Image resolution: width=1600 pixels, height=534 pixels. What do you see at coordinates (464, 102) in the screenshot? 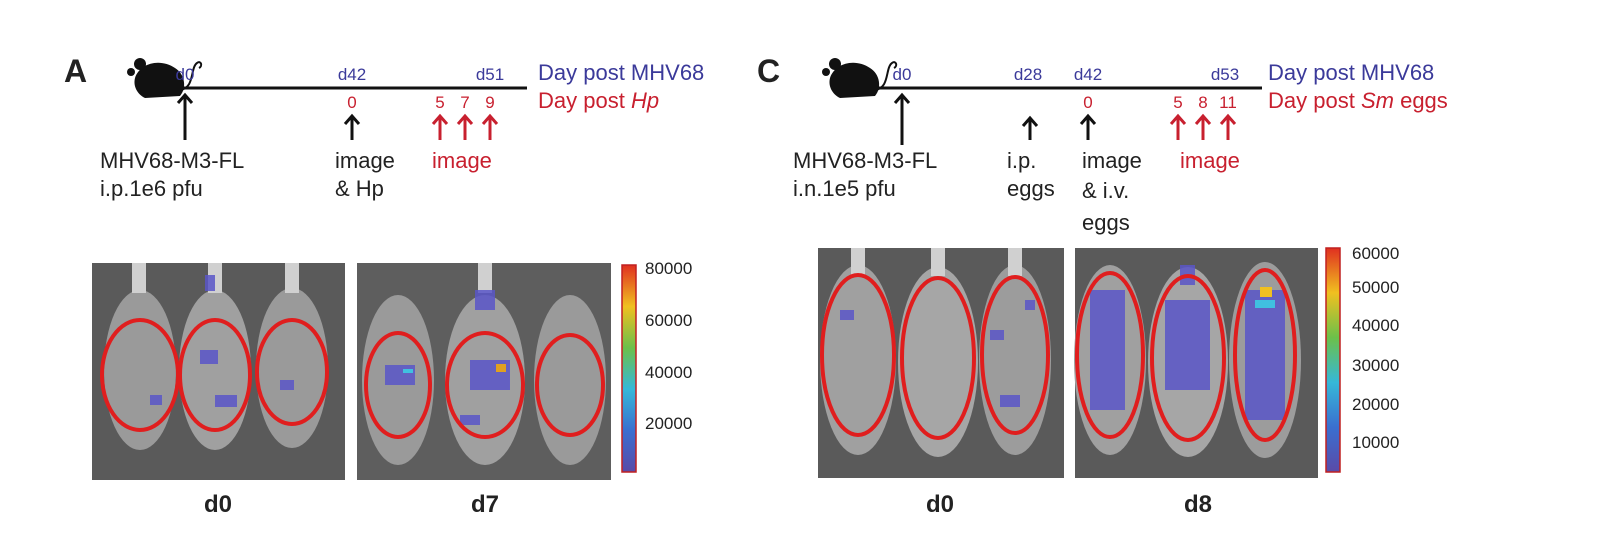
I see `day: 7` at bounding box center [464, 102].